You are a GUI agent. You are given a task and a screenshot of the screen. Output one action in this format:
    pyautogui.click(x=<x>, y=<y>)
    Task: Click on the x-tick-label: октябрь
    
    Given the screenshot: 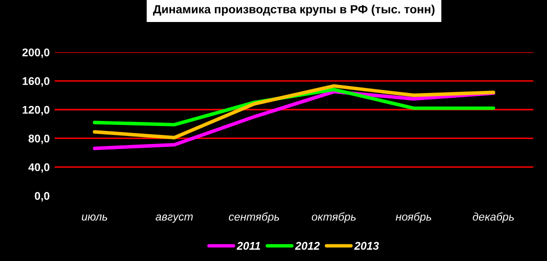 What is the action you would take?
    pyautogui.click(x=334, y=217)
    